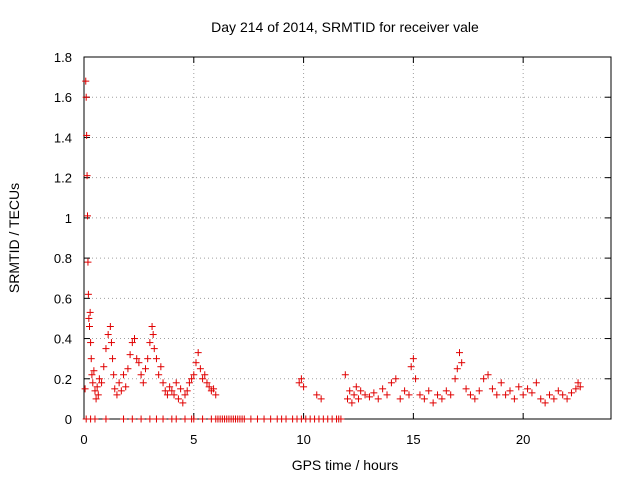 The image size is (640, 480). Describe the element at coordinates (523, 439) in the screenshot. I see `x-tick-label: 20` at that location.